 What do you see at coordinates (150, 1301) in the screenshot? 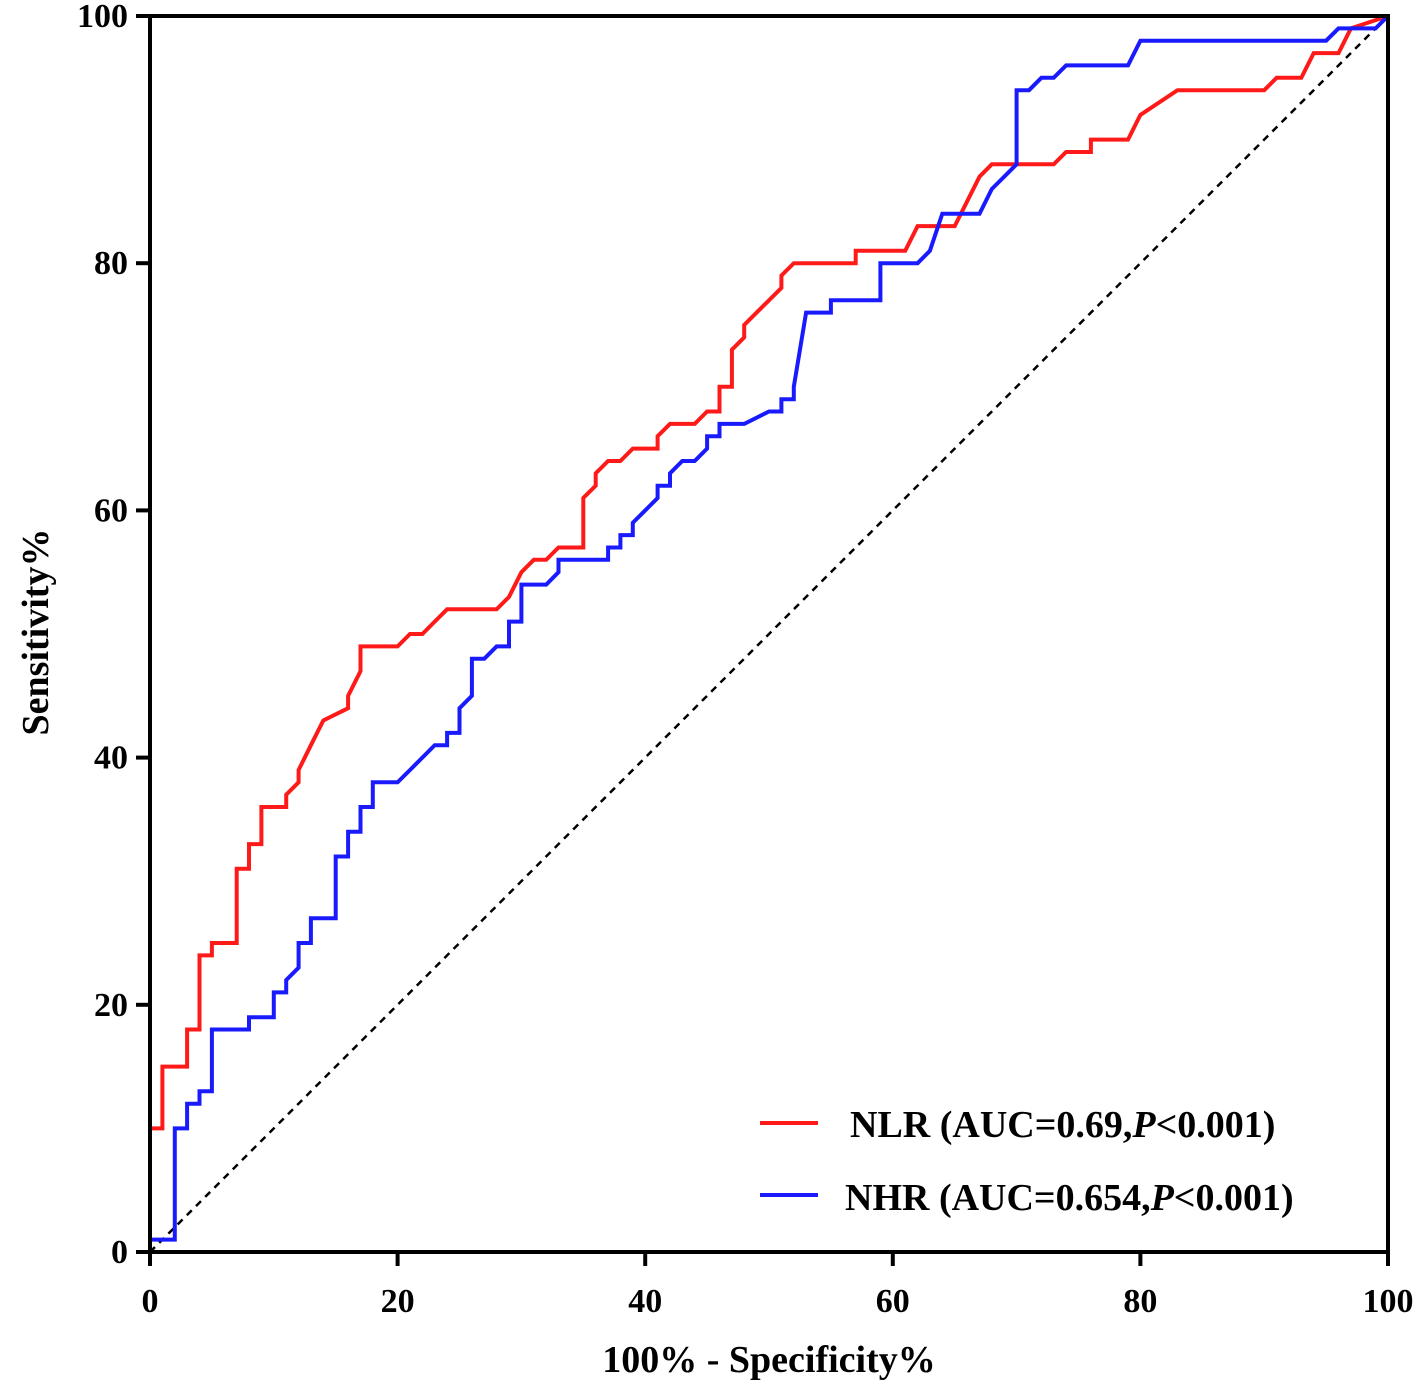
I see `x-tick-label: 0` at bounding box center [150, 1301].